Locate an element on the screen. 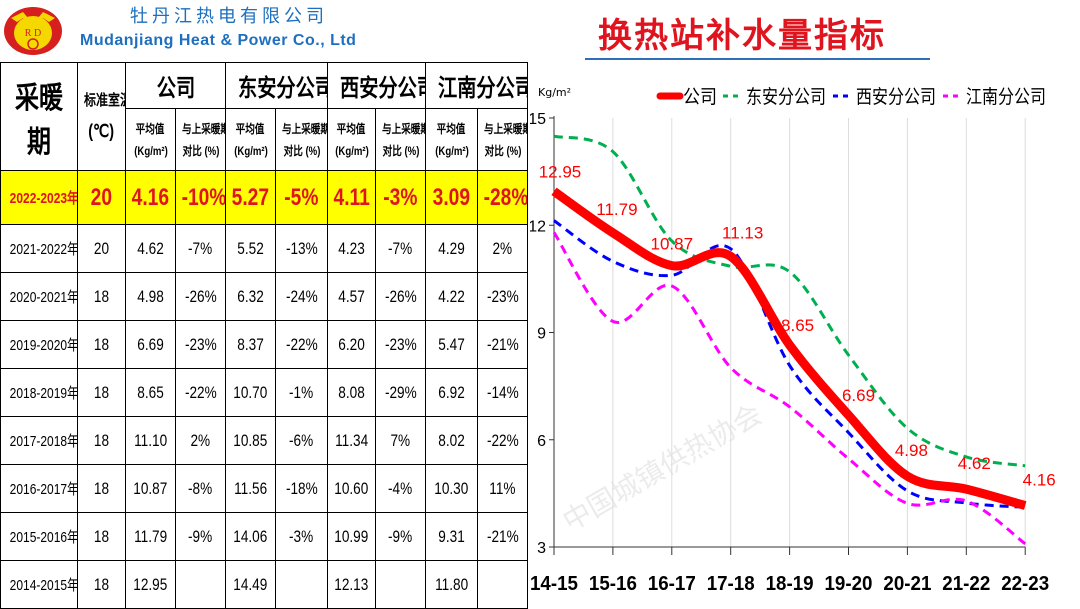 This screenshot has width=1080, height=609. table-cell-value: 10.85 is located at coordinates (250, 440).